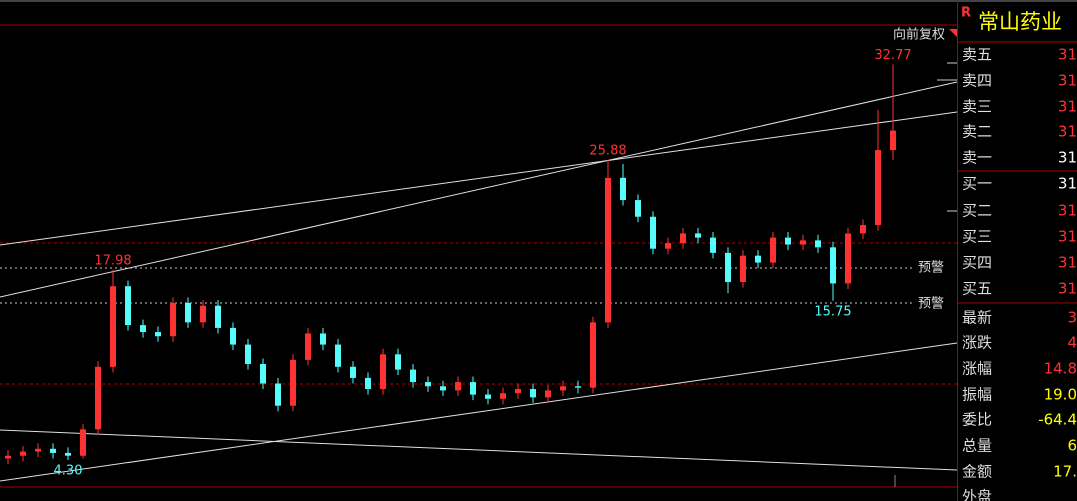  I want to click on row-label: 涨跌, so click(977, 343).